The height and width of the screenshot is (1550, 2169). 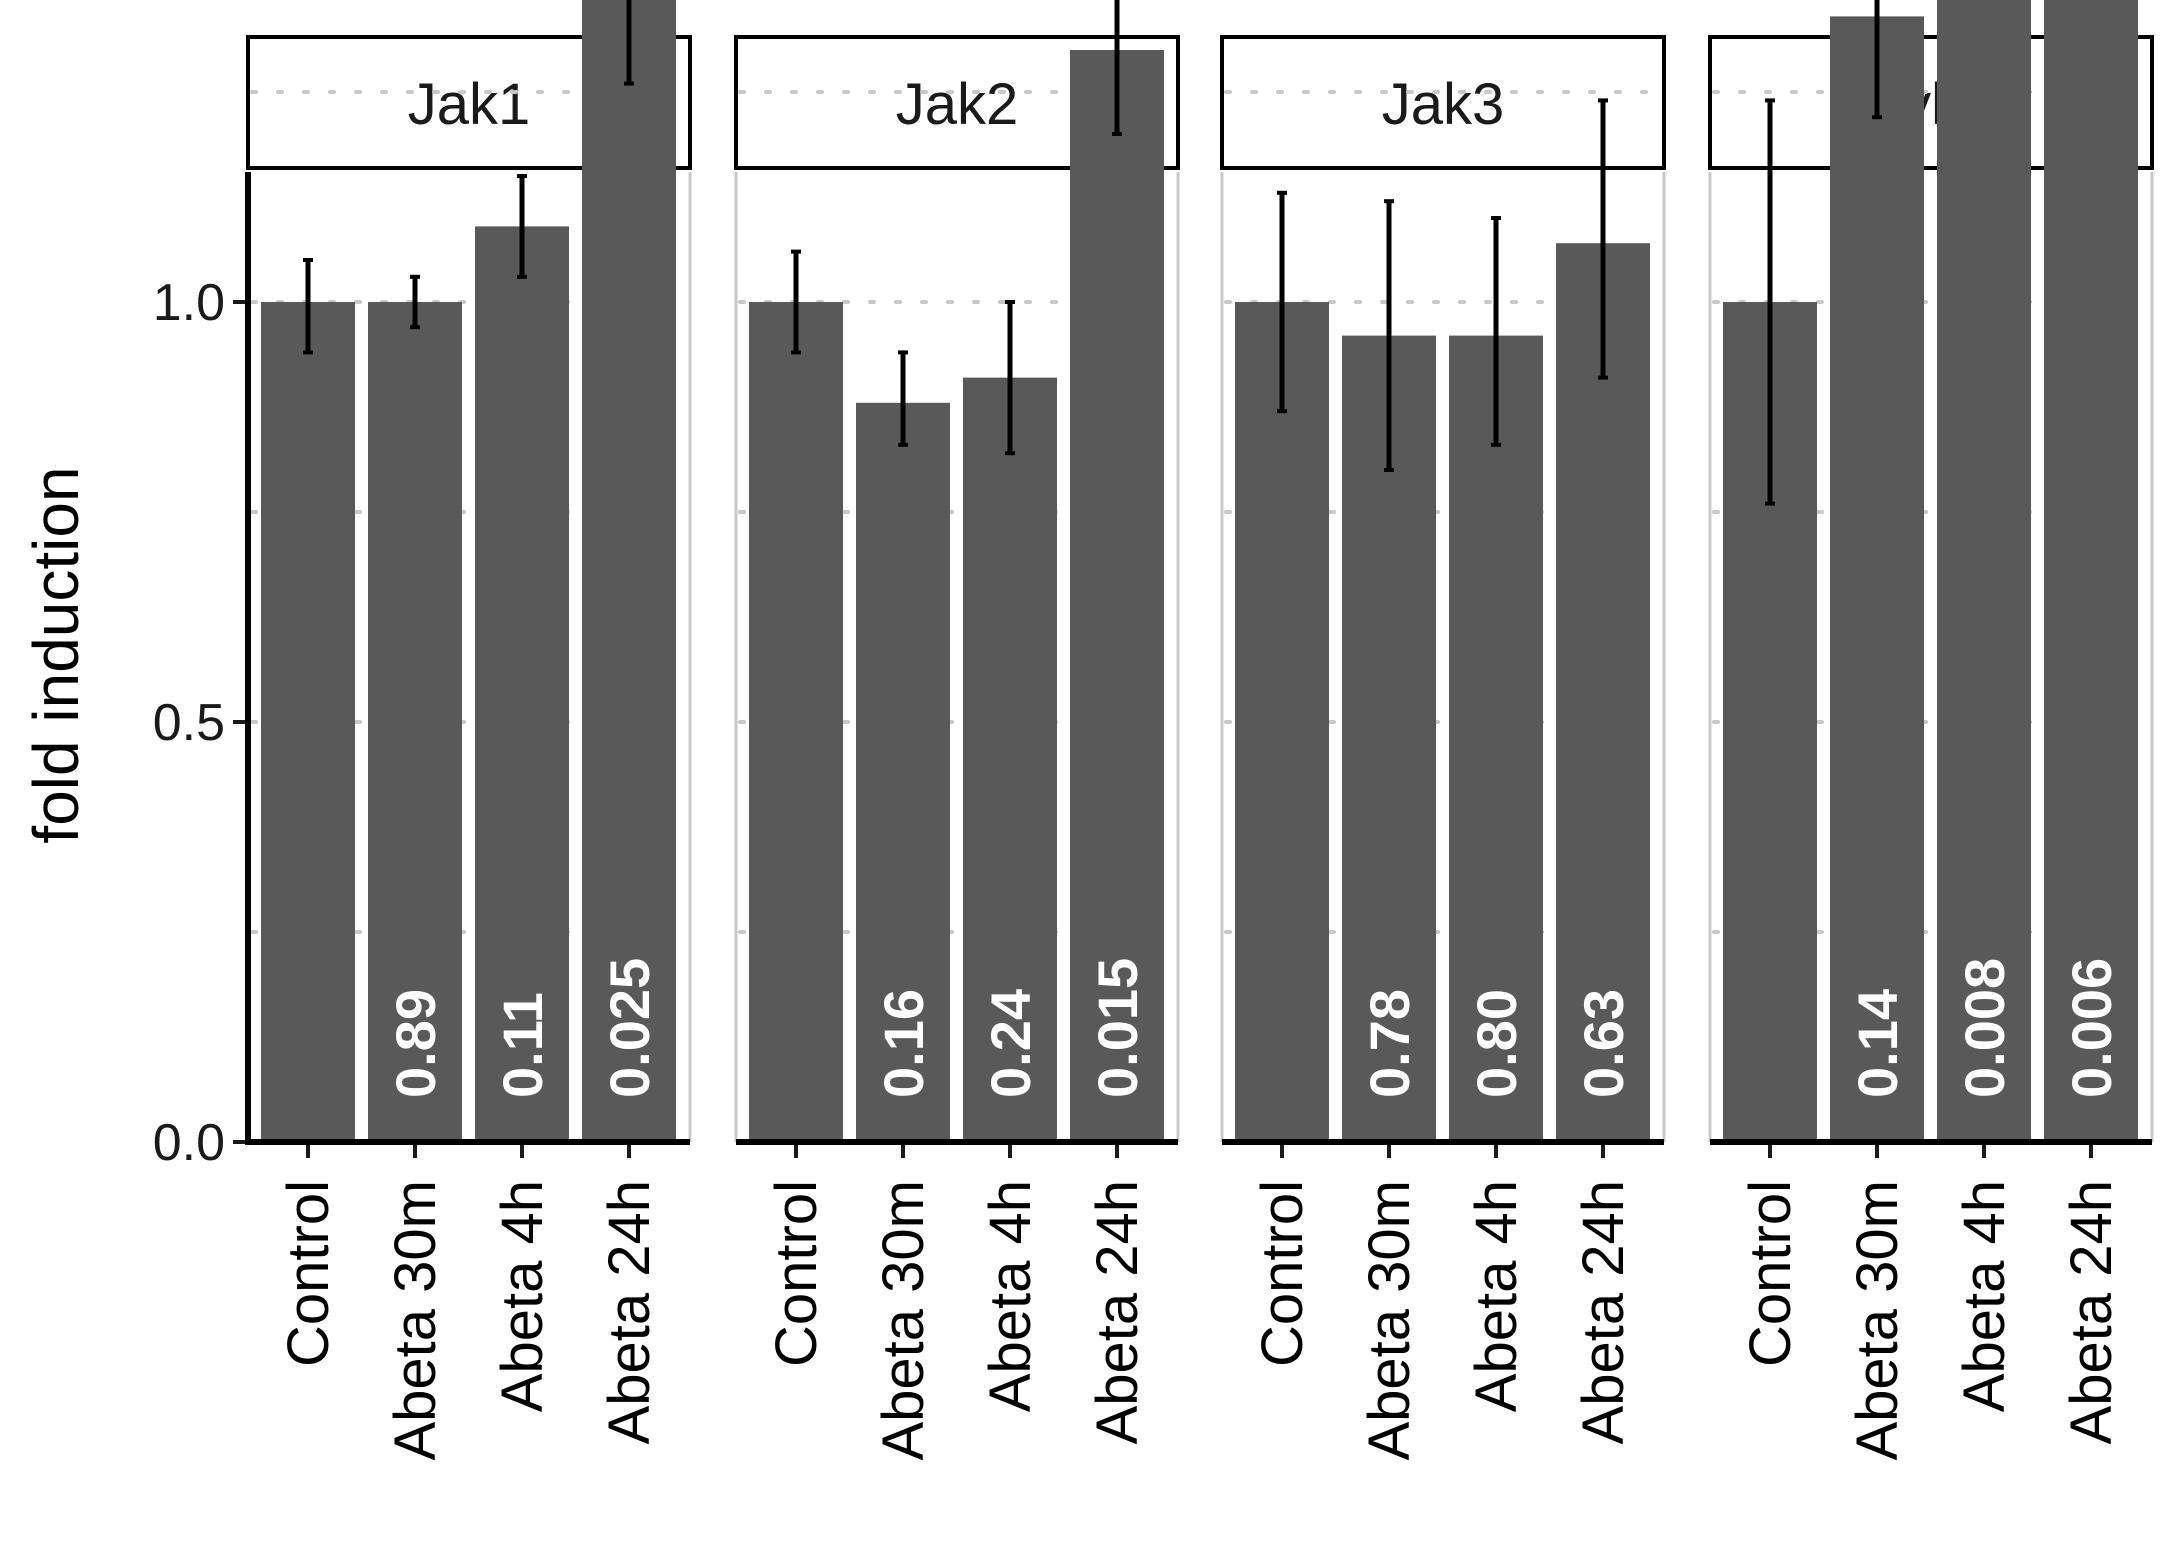 What do you see at coordinates (1010, 1043) in the screenshot?
I see `p-value-label: 0.24` at bounding box center [1010, 1043].